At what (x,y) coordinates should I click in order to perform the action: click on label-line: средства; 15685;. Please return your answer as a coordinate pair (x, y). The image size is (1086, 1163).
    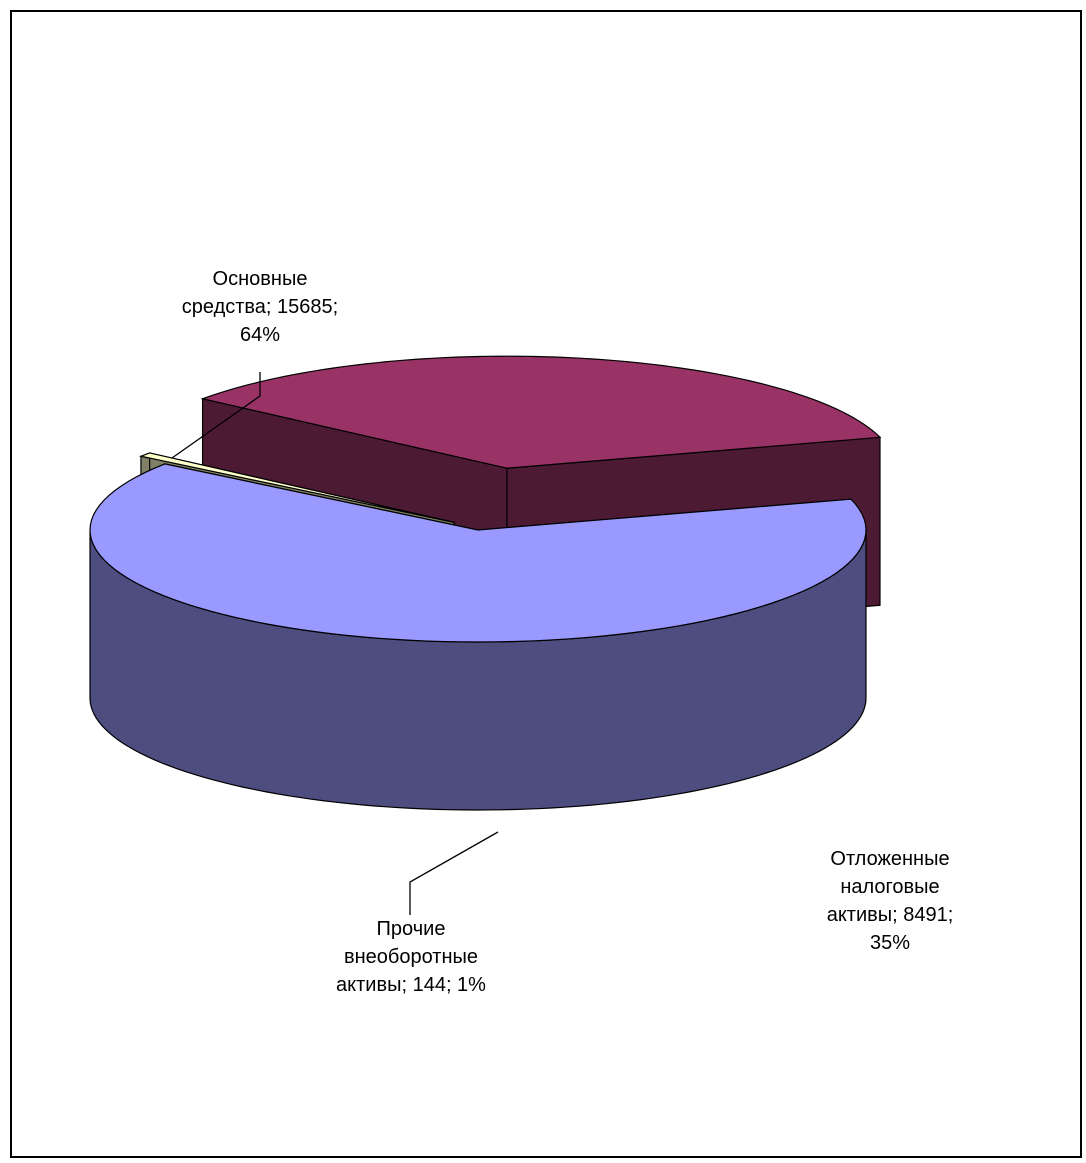
    Looking at the image, I should click on (260, 307).